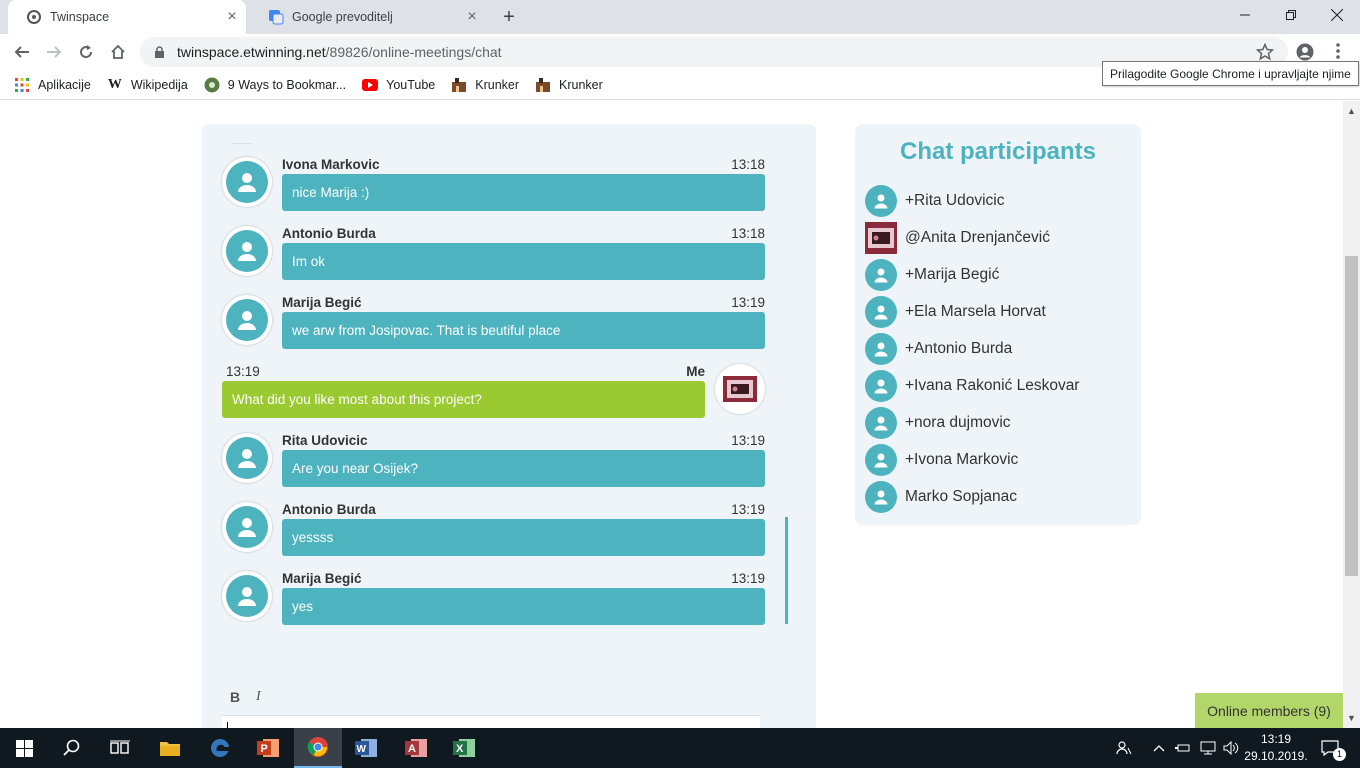  I want to click on plus-icon: +, so click(509, 16).